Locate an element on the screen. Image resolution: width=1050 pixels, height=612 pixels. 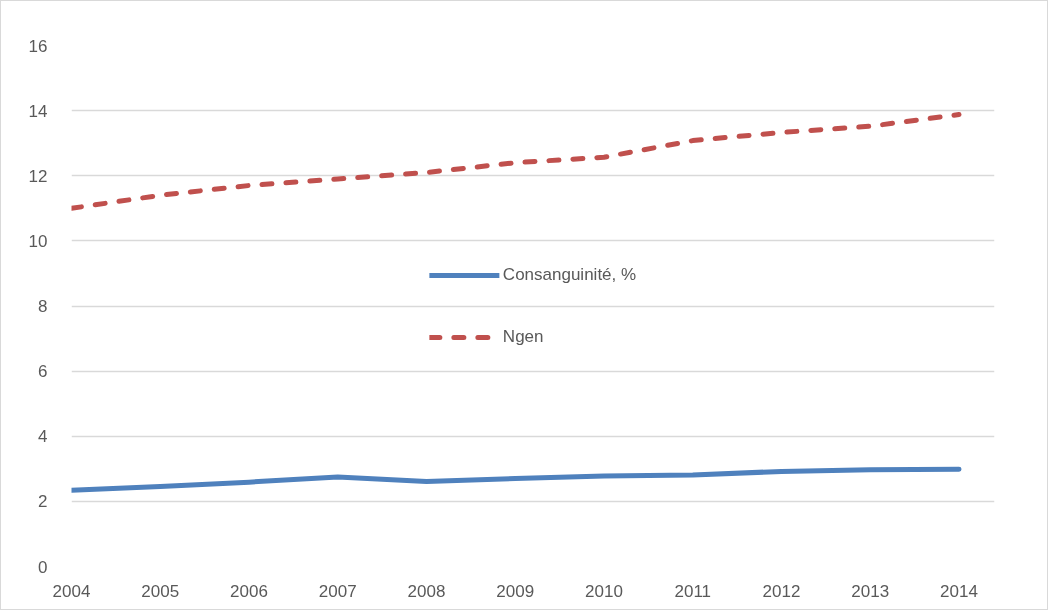
x-tick-label: 2010 is located at coordinates (604, 591).